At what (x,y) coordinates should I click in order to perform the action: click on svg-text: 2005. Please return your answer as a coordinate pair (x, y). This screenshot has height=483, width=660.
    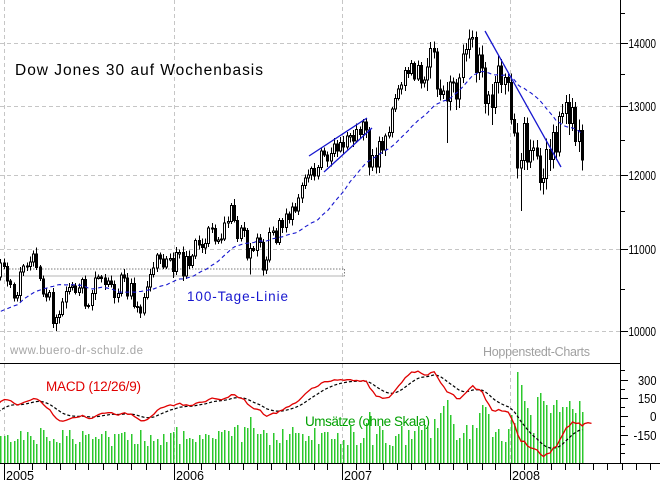
    Looking at the image, I should click on (20, 475).